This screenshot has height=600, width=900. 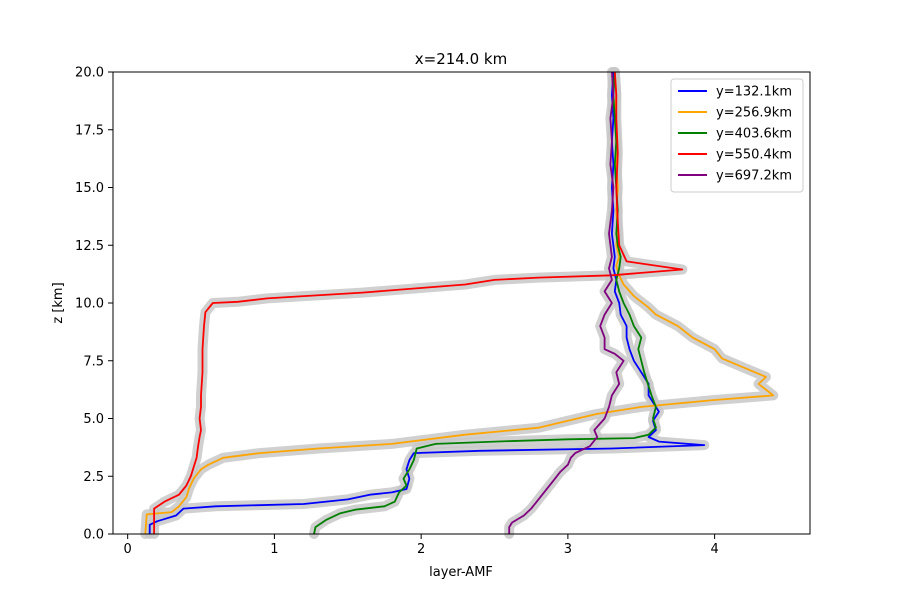 What do you see at coordinates (461, 59) in the screenshot?
I see `chart-title: x=214.0 km` at bounding box center [461, 59].